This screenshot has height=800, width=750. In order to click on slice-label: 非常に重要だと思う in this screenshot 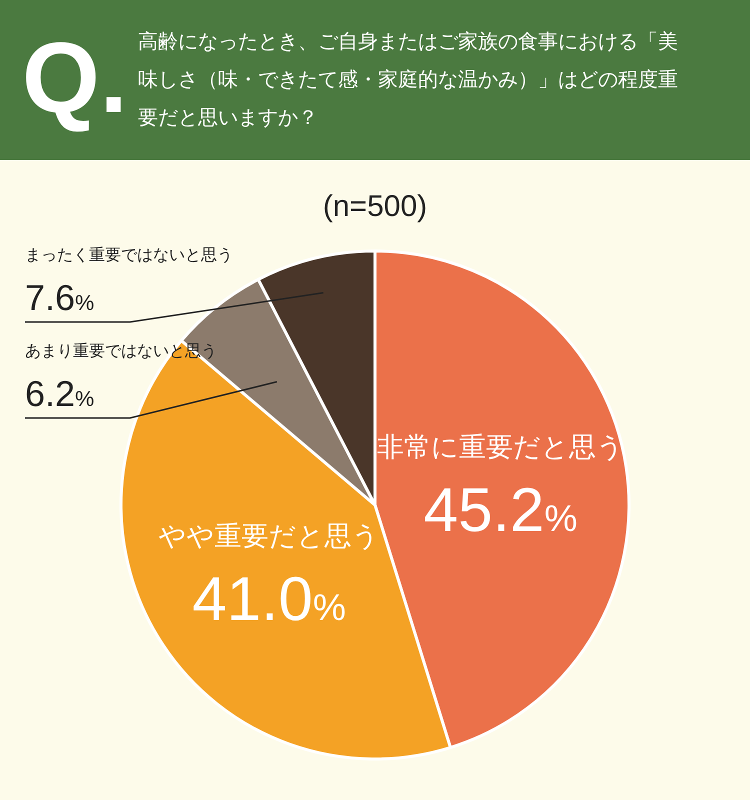, I will do `click(500, 447)`.